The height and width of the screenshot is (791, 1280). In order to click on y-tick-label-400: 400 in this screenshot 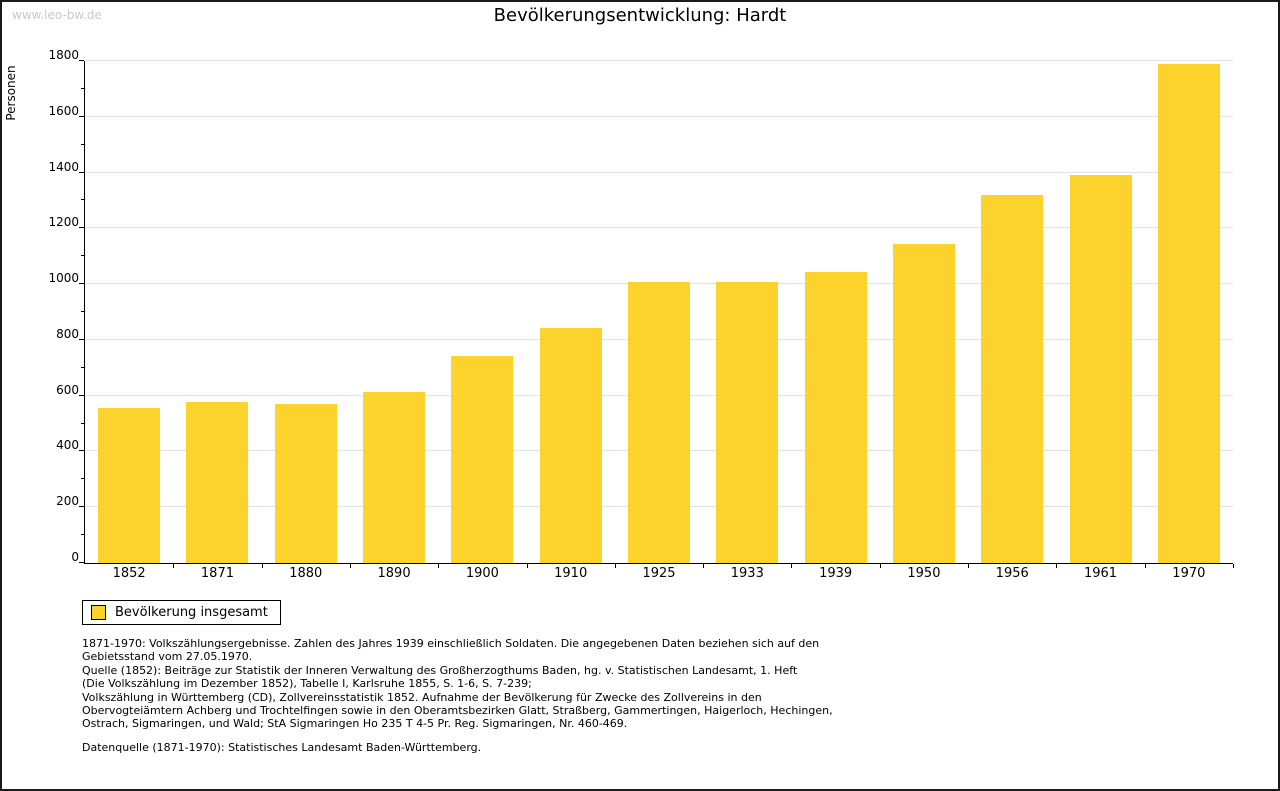, I will do `click(67, 445)`.